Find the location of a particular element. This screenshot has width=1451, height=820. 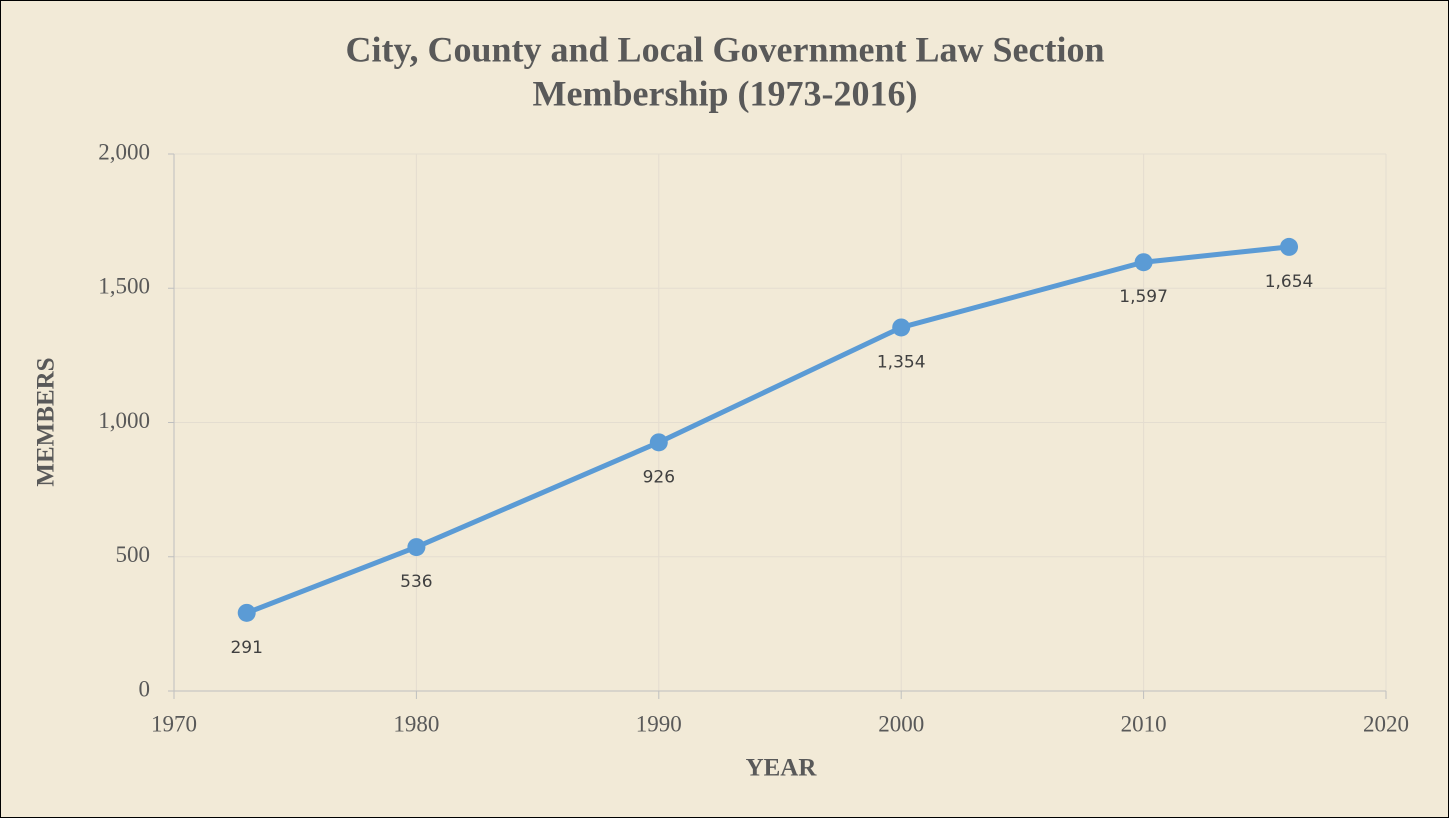

data-label: 1,597 is located at coordinates (1143, 297).